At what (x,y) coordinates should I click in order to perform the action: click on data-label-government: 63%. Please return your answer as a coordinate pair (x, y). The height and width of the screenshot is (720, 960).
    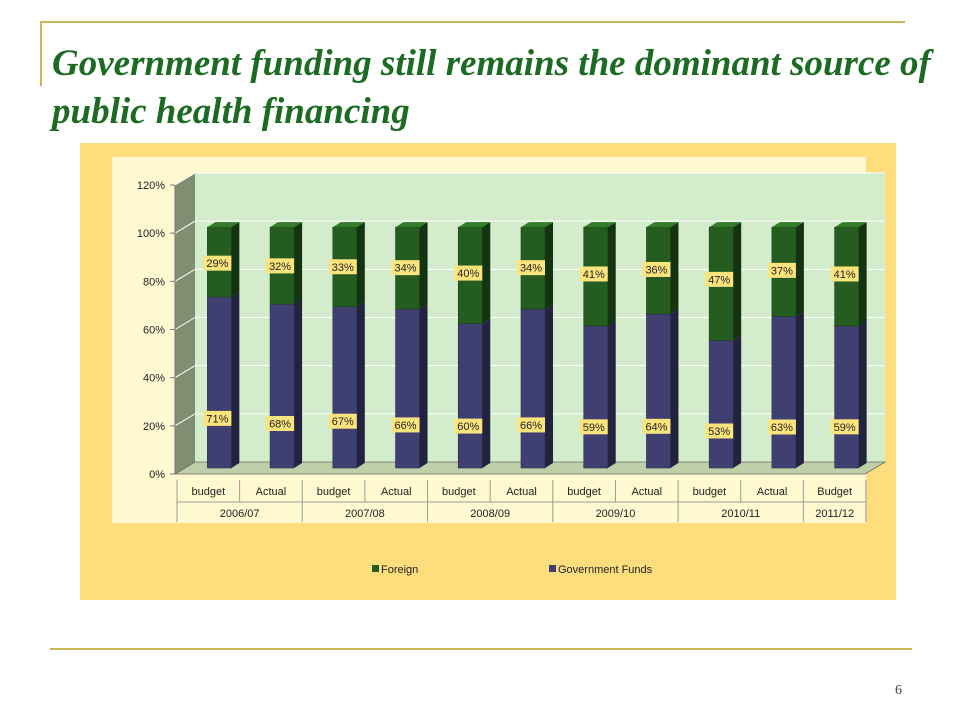
    Looking at the image, I should click on (782, 428).